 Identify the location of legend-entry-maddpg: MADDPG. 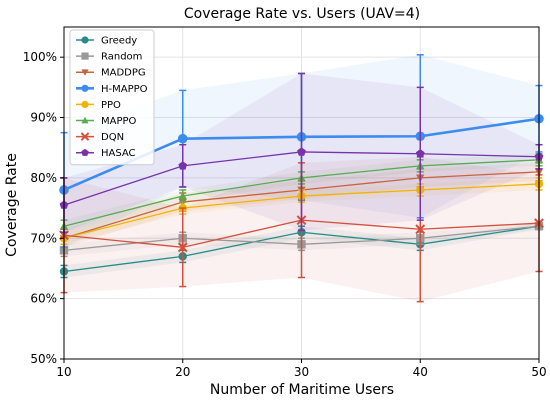
(111, 73).